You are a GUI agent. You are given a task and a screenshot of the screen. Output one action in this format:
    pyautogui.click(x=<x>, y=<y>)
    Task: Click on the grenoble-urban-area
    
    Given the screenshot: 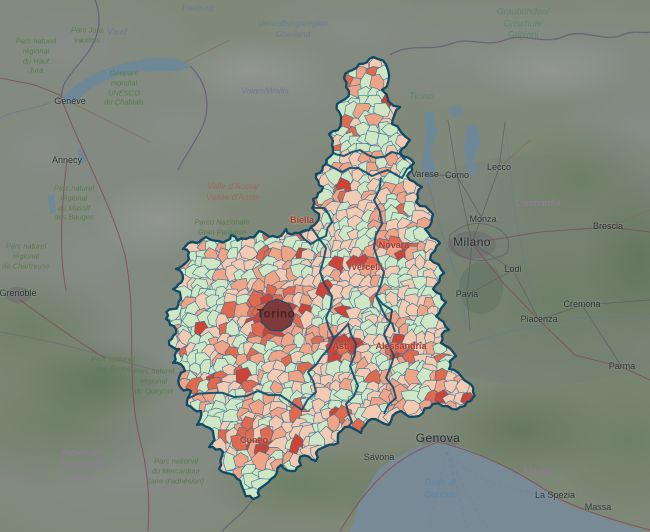 What is the action you would take?
    pyautogui.click(x=18, y=295)
    